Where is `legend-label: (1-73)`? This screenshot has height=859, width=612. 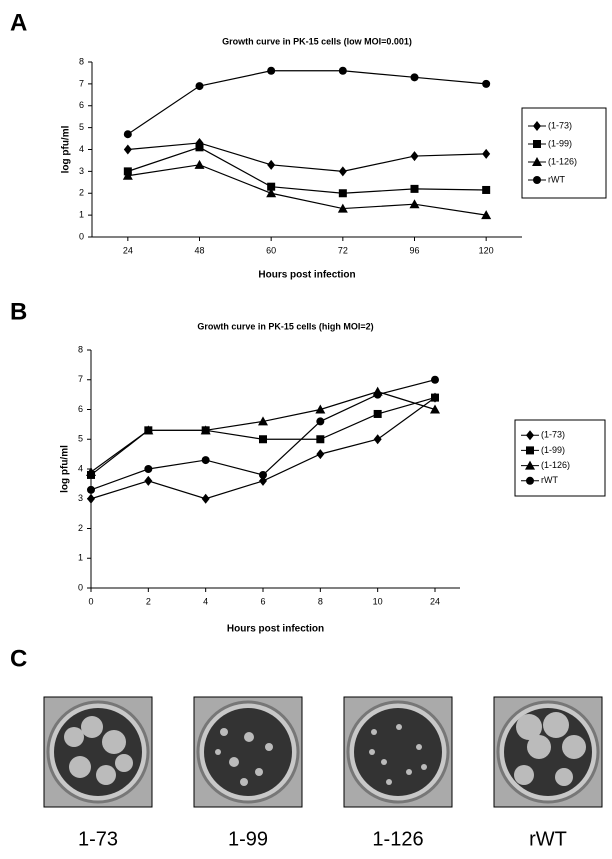 legend-label: (1-73) is located at coordinates (560, 125).